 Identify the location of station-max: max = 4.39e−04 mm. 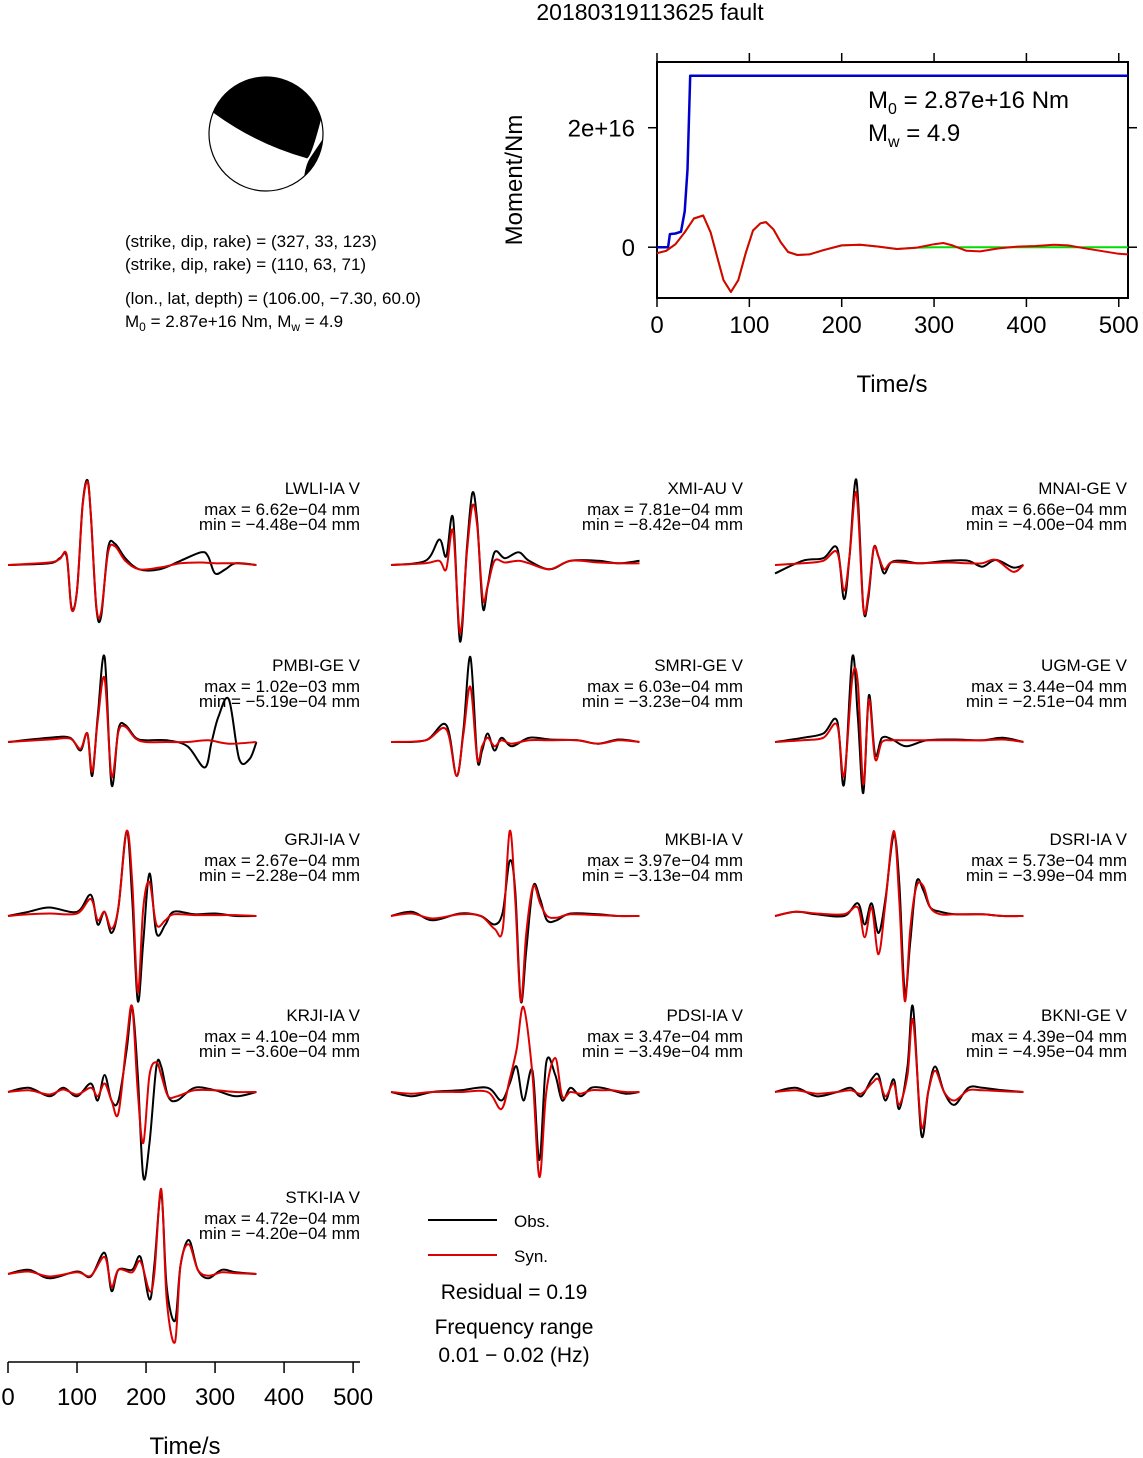
(1049, 1036).